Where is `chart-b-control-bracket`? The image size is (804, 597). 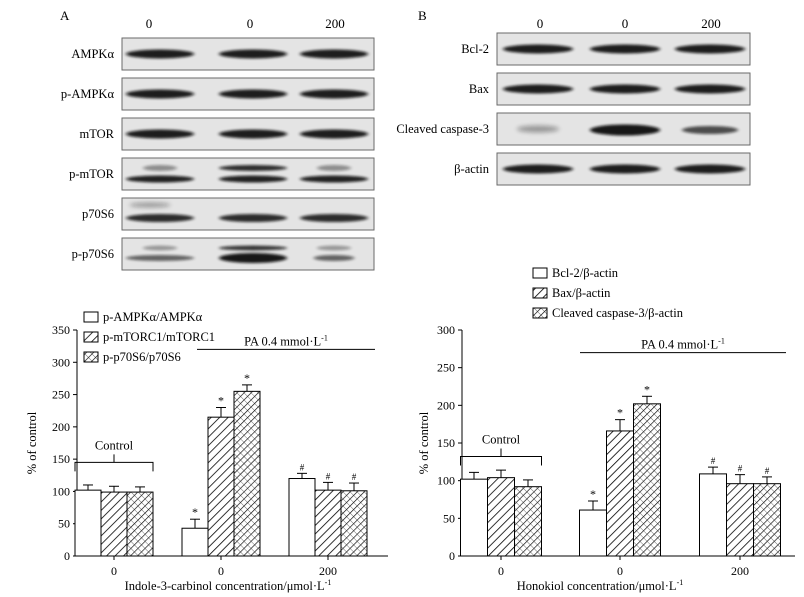 chart-b-control-bracket is located at coordinates (501, 457).